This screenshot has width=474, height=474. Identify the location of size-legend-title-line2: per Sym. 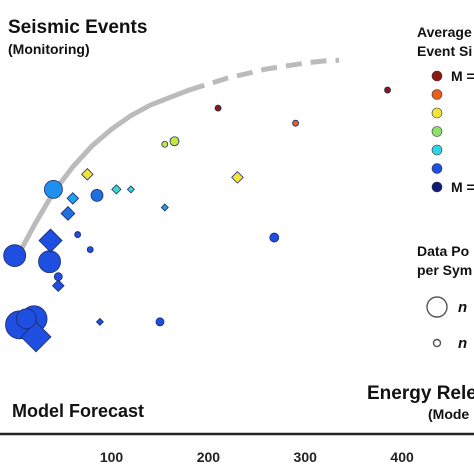
(444, 270).